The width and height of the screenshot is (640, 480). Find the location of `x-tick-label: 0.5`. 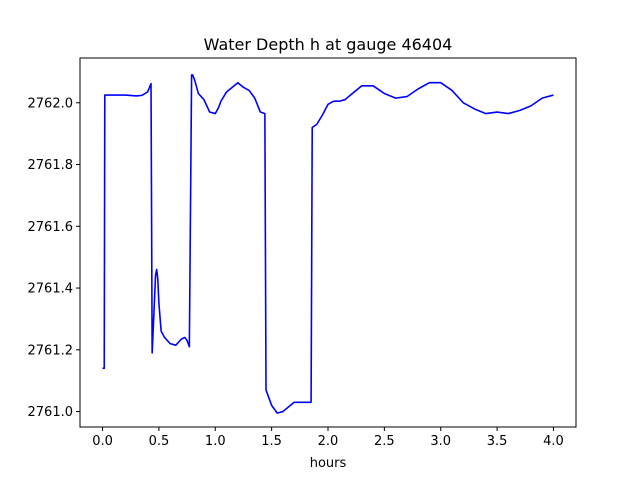

x-tick-label: 0.5 is located at coordinates (159, 441).